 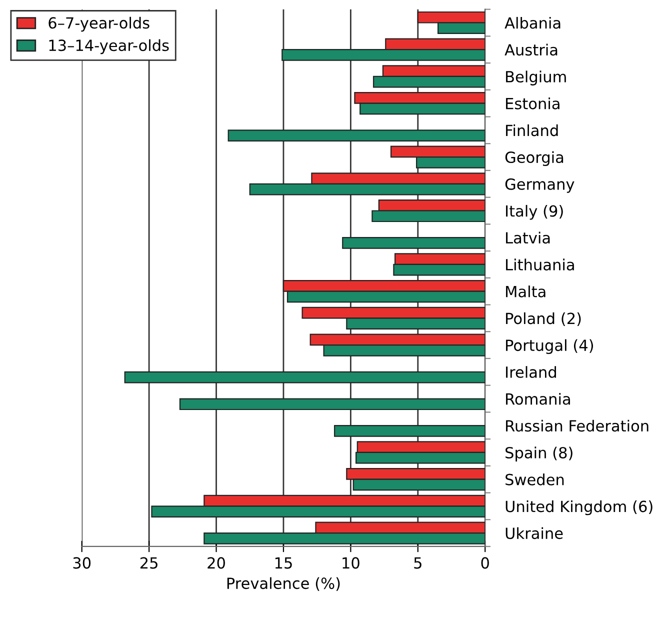 I want to click on y-tick-label: Belgium, so click(x=536, y=78).